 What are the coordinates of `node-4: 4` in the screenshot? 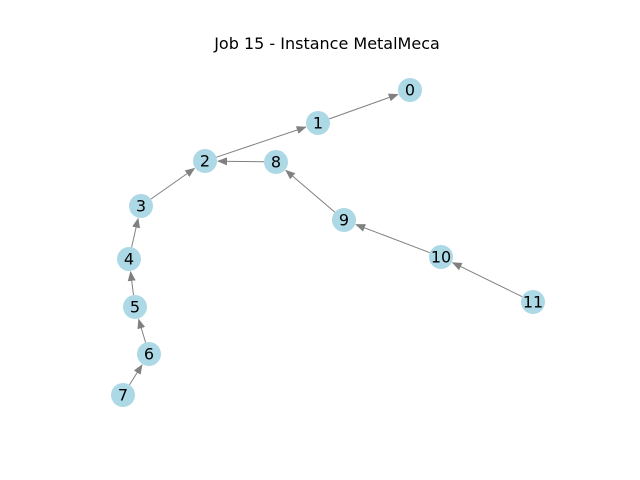 It's located at (129, 259).